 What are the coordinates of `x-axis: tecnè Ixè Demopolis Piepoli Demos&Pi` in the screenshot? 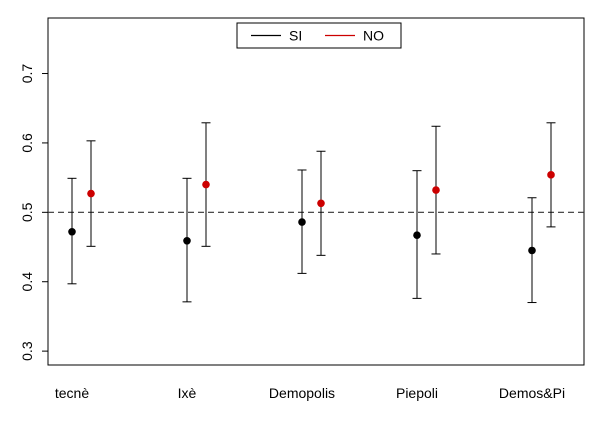 It's located at (310, 393).